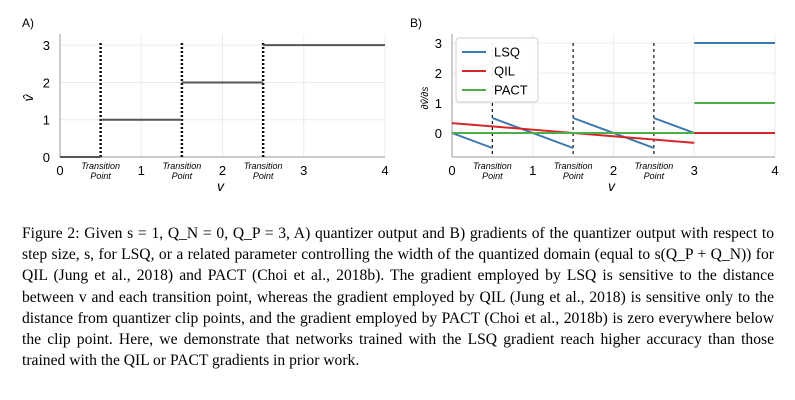 The image size is (795, 400). What do you see at coordinates (416, 23) in the screenshot?
I see `panel-letter: B)` at bounding box center [416, 23].